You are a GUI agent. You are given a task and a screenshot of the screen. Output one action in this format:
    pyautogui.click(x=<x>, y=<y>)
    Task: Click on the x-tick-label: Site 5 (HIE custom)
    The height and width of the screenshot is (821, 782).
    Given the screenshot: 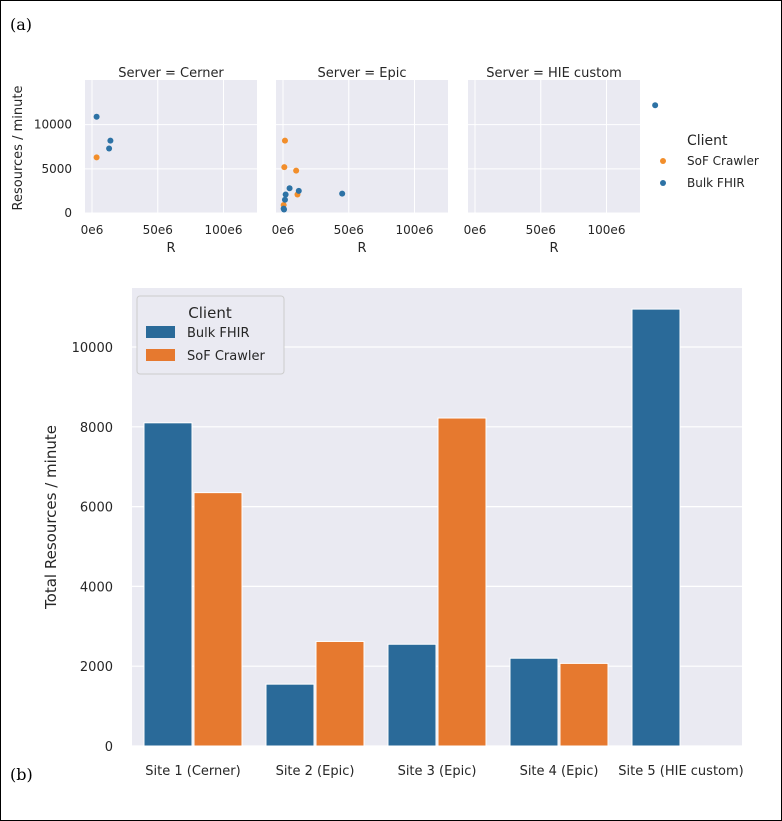 What is the action you would take?
    pyautogui.click(x=680, y=771)
    